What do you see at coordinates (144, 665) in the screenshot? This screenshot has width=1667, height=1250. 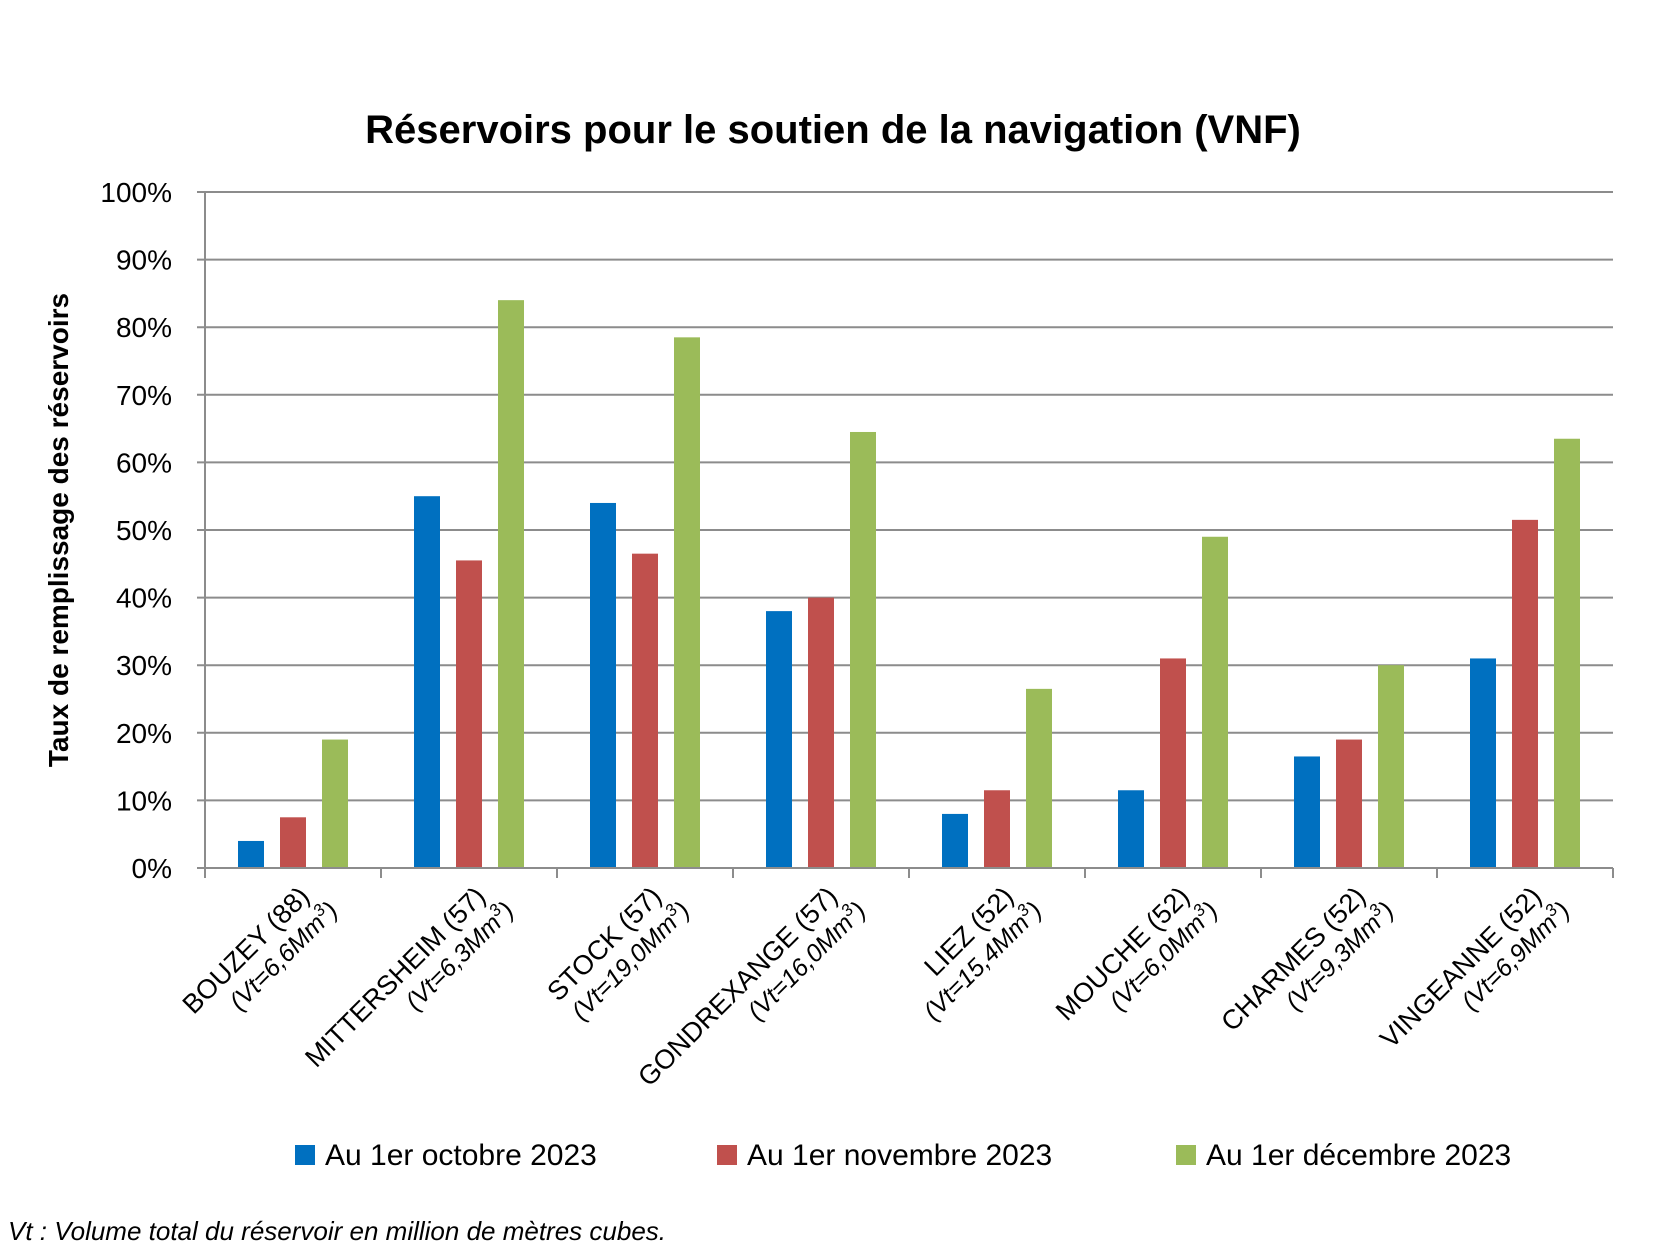 I see `y-tick-label: 30%` at bounding box center [144, 665].